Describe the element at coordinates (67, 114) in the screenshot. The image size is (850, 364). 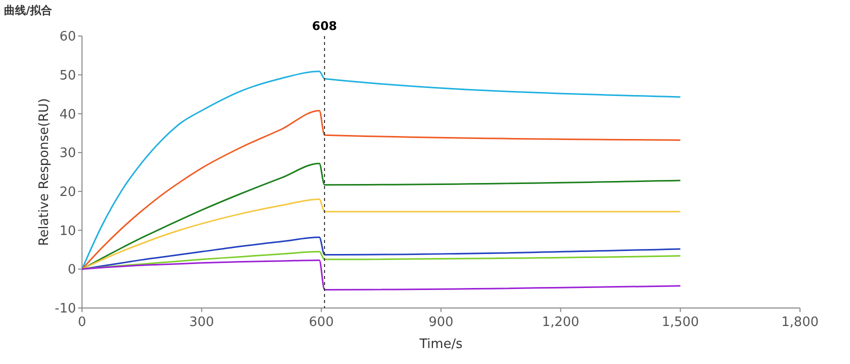
I see `y-tick-label: 40` at that location.